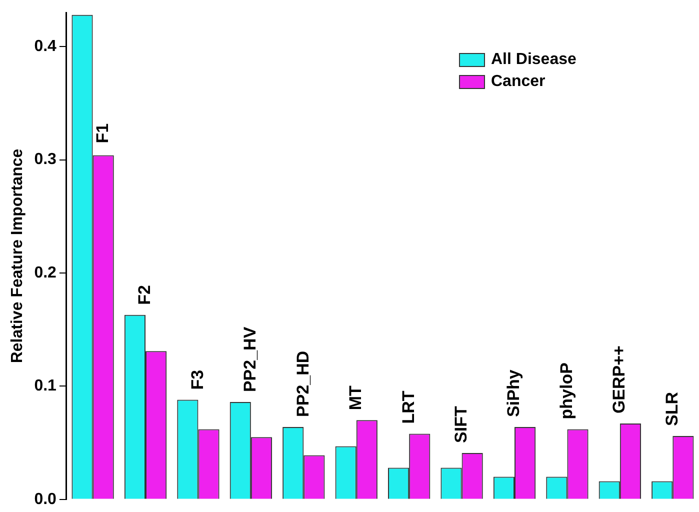 The width and height of the screenshot is (699, 512). What do you see at coordinates (533, 59) in the screenshot?
I see `legend-label: All Disease` at bounding box center [533, 59].